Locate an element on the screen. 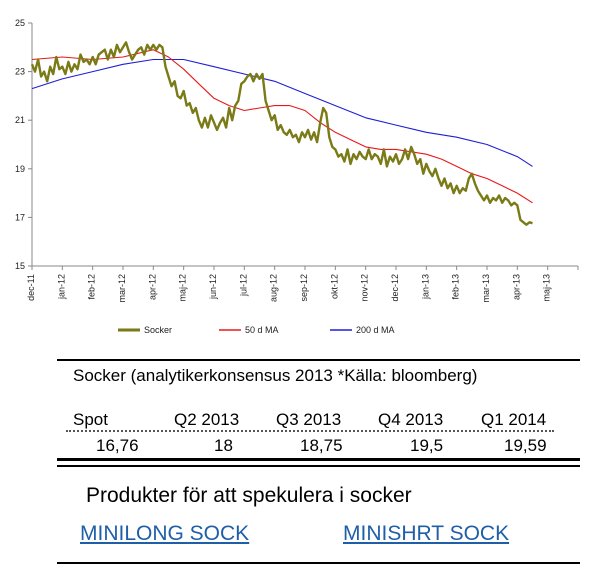 The width and height of the screenshot is (602, 578). top-rule is located at coordinates (318, 360).